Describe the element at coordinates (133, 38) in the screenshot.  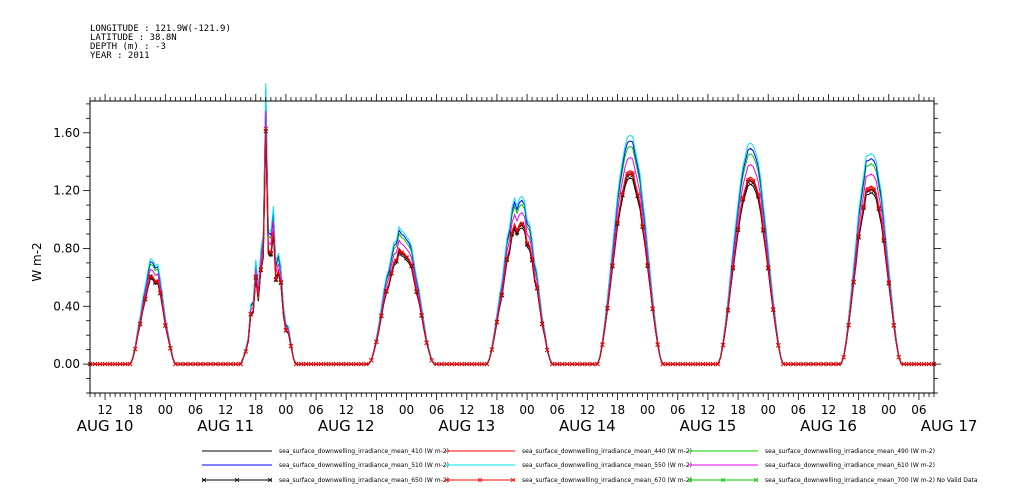
I see `latitude-text: LATITUDE : 38.8N` at that location.